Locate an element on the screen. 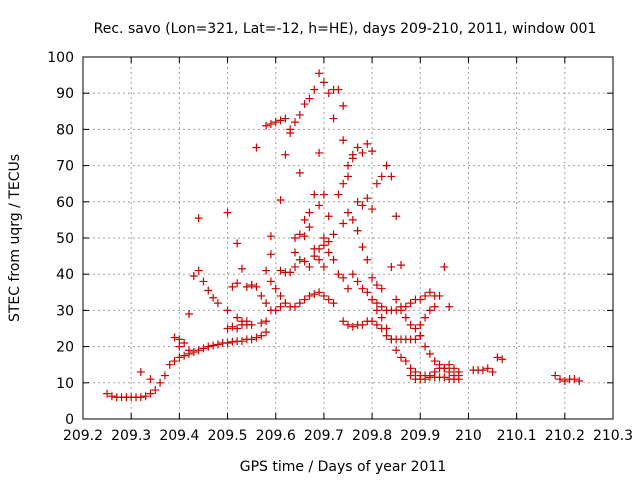 This screenshot has height=480, width=640. x-tick-label: 210.1 is located at coordinates (517, 436).